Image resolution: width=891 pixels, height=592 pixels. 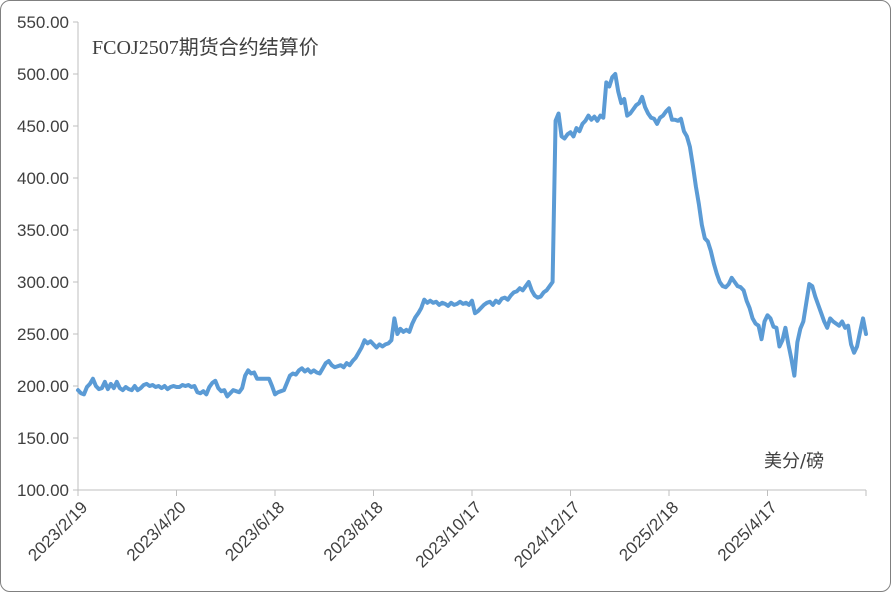 I want to click on x-tick-label: 2023/4/20, so click(x=156, y=531).